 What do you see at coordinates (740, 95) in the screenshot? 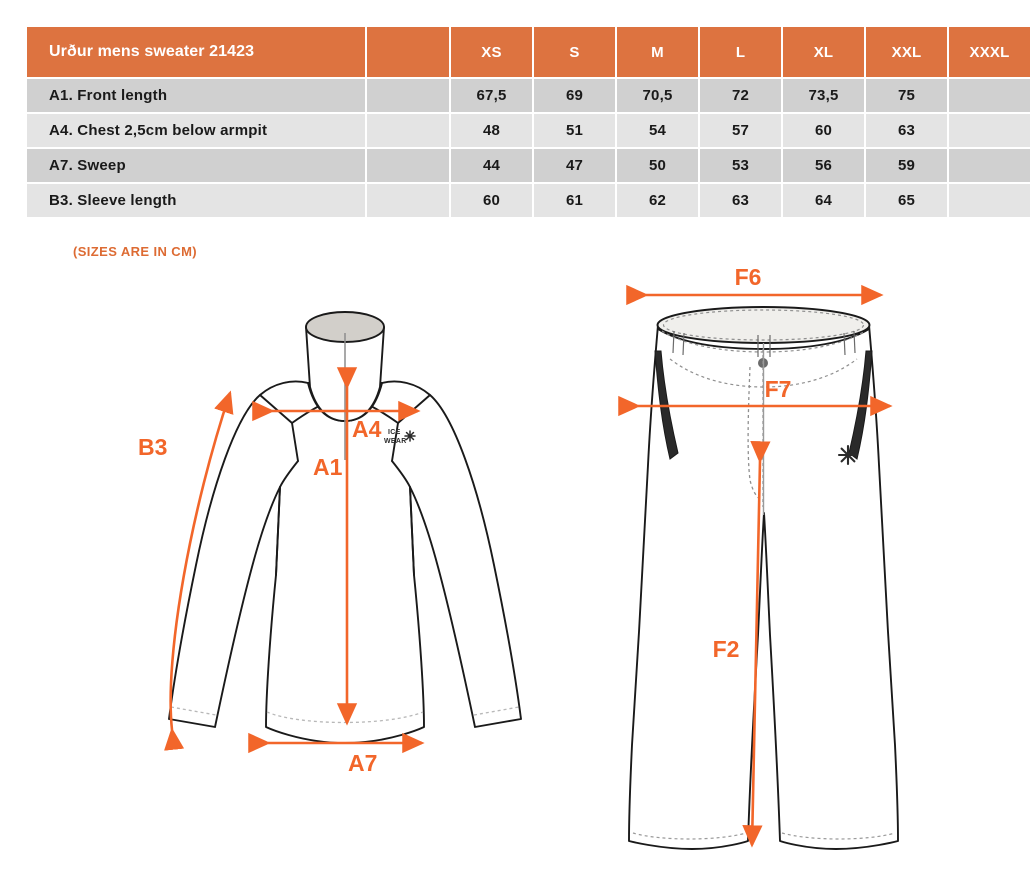
I see `cell-l: 72` at bounding box center [740, 95].